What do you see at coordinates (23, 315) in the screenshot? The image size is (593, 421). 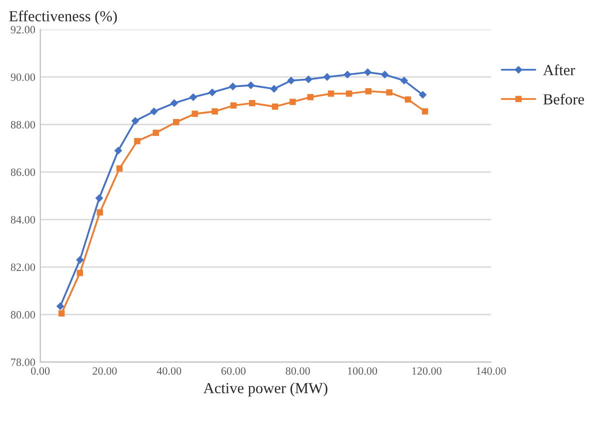 I see `y-tick-label: 80.00` at bounding box center [23, 315].